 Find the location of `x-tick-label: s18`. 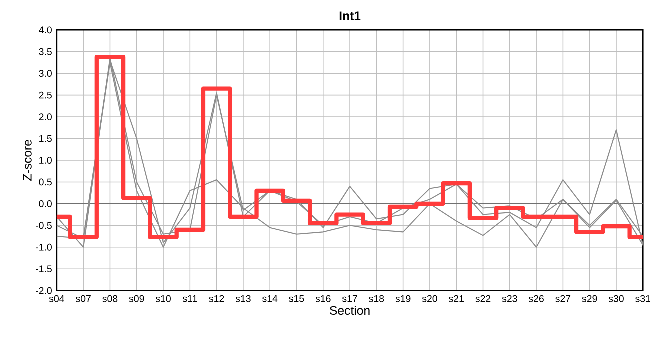

x-tick-label: s18 is located at coordinates (376, 298).